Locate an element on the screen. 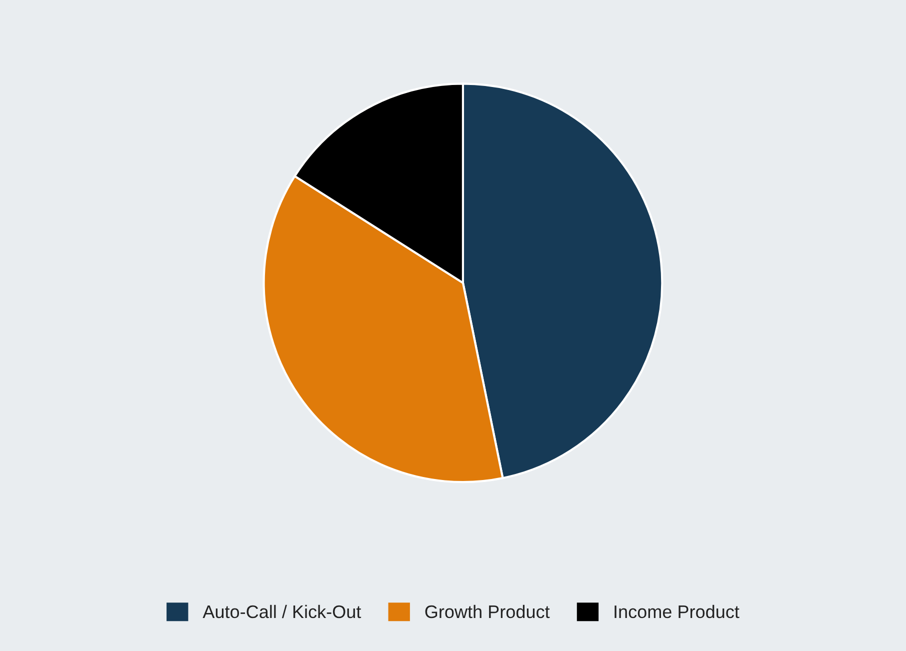 The width and height of the screenshot is (906, 651). legend-label: Income Product is located at coordinates (677, 611).